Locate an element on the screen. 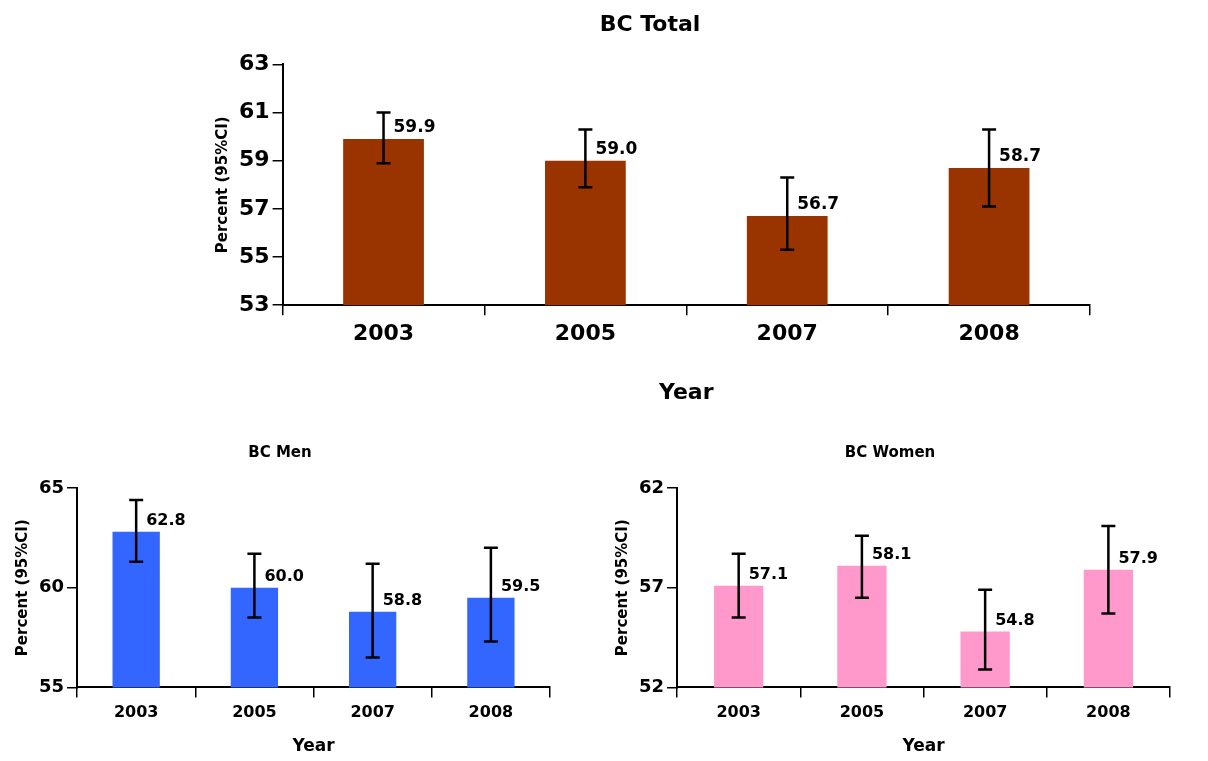  y-tick-label: 61 is located at coordinates (254, 111).